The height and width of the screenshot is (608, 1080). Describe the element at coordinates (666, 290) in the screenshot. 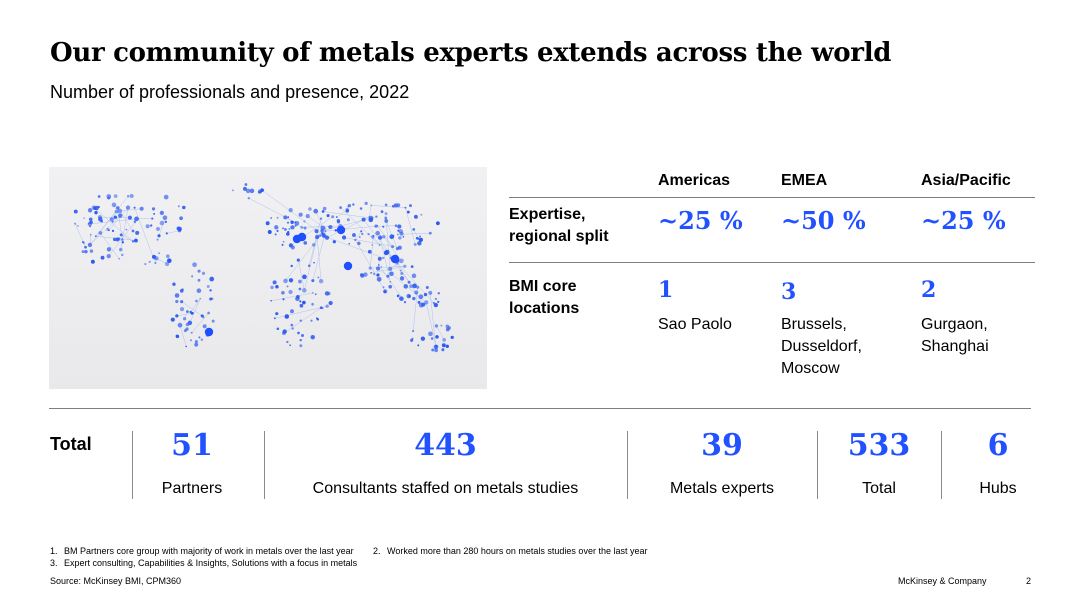

I see `locations-americas-count: 1` at that location.